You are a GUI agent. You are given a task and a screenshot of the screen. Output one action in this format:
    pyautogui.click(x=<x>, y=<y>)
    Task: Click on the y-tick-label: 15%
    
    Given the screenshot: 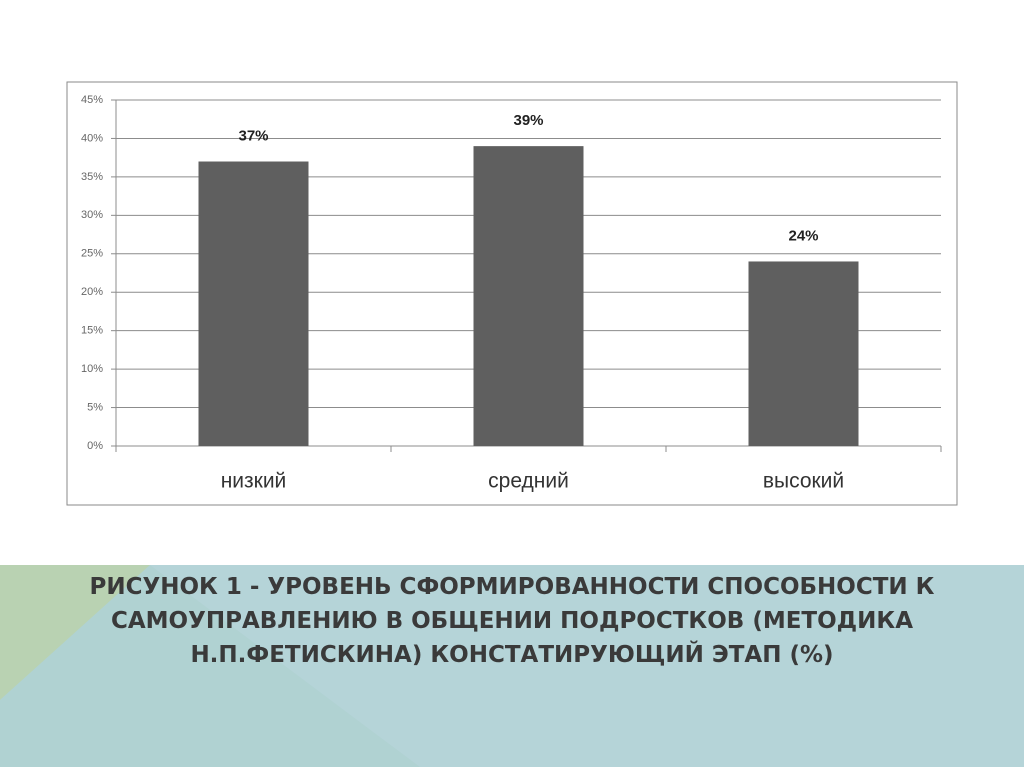 What is the action you would take?
    pyautogui.click(x=92, y=331)
    